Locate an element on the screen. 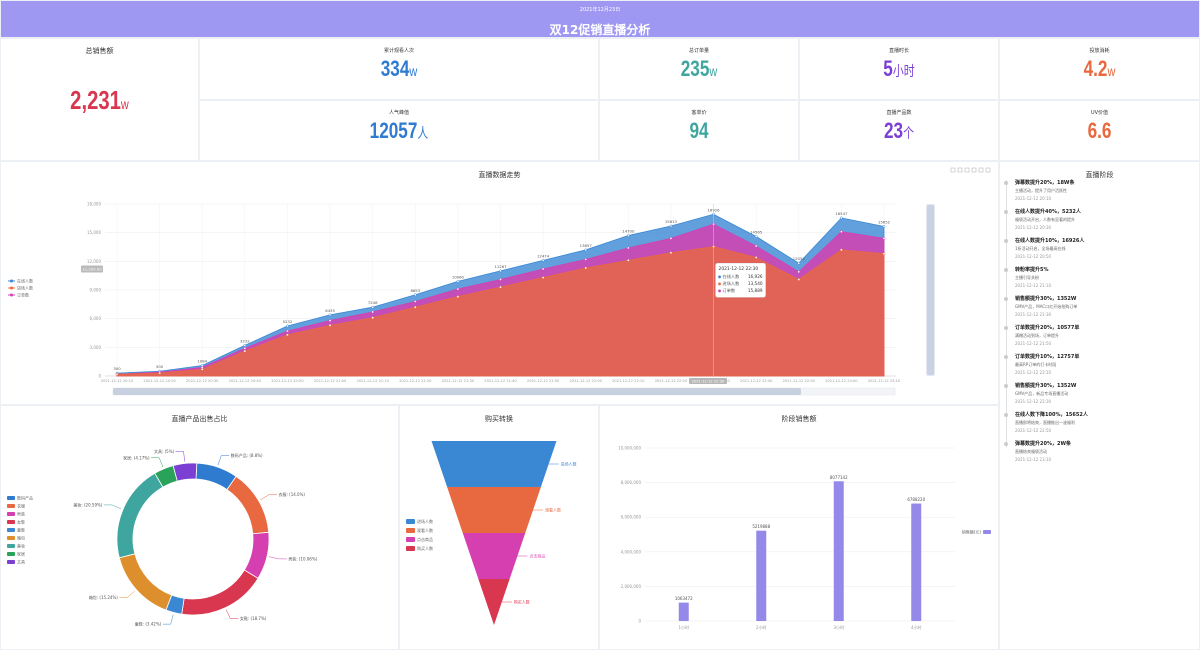 The height and width of the screenshot is (650, 1200). x-tick-label: 2021-12-12 22:10 is located at coordinates (628, 381).